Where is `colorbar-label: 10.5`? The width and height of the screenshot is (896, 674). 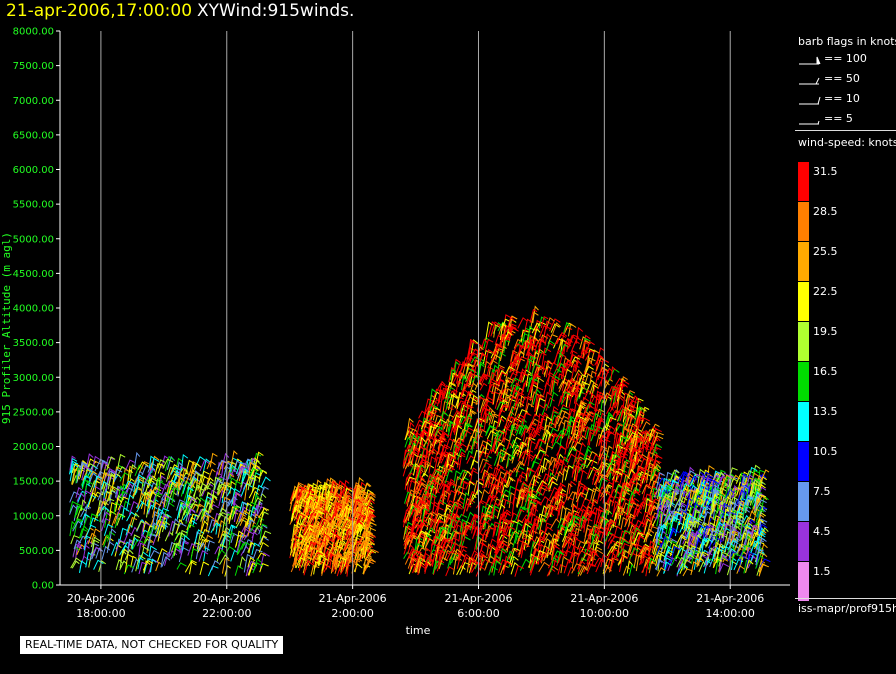 colorbar-label: 10.5 is located at coordinates (825, 451).